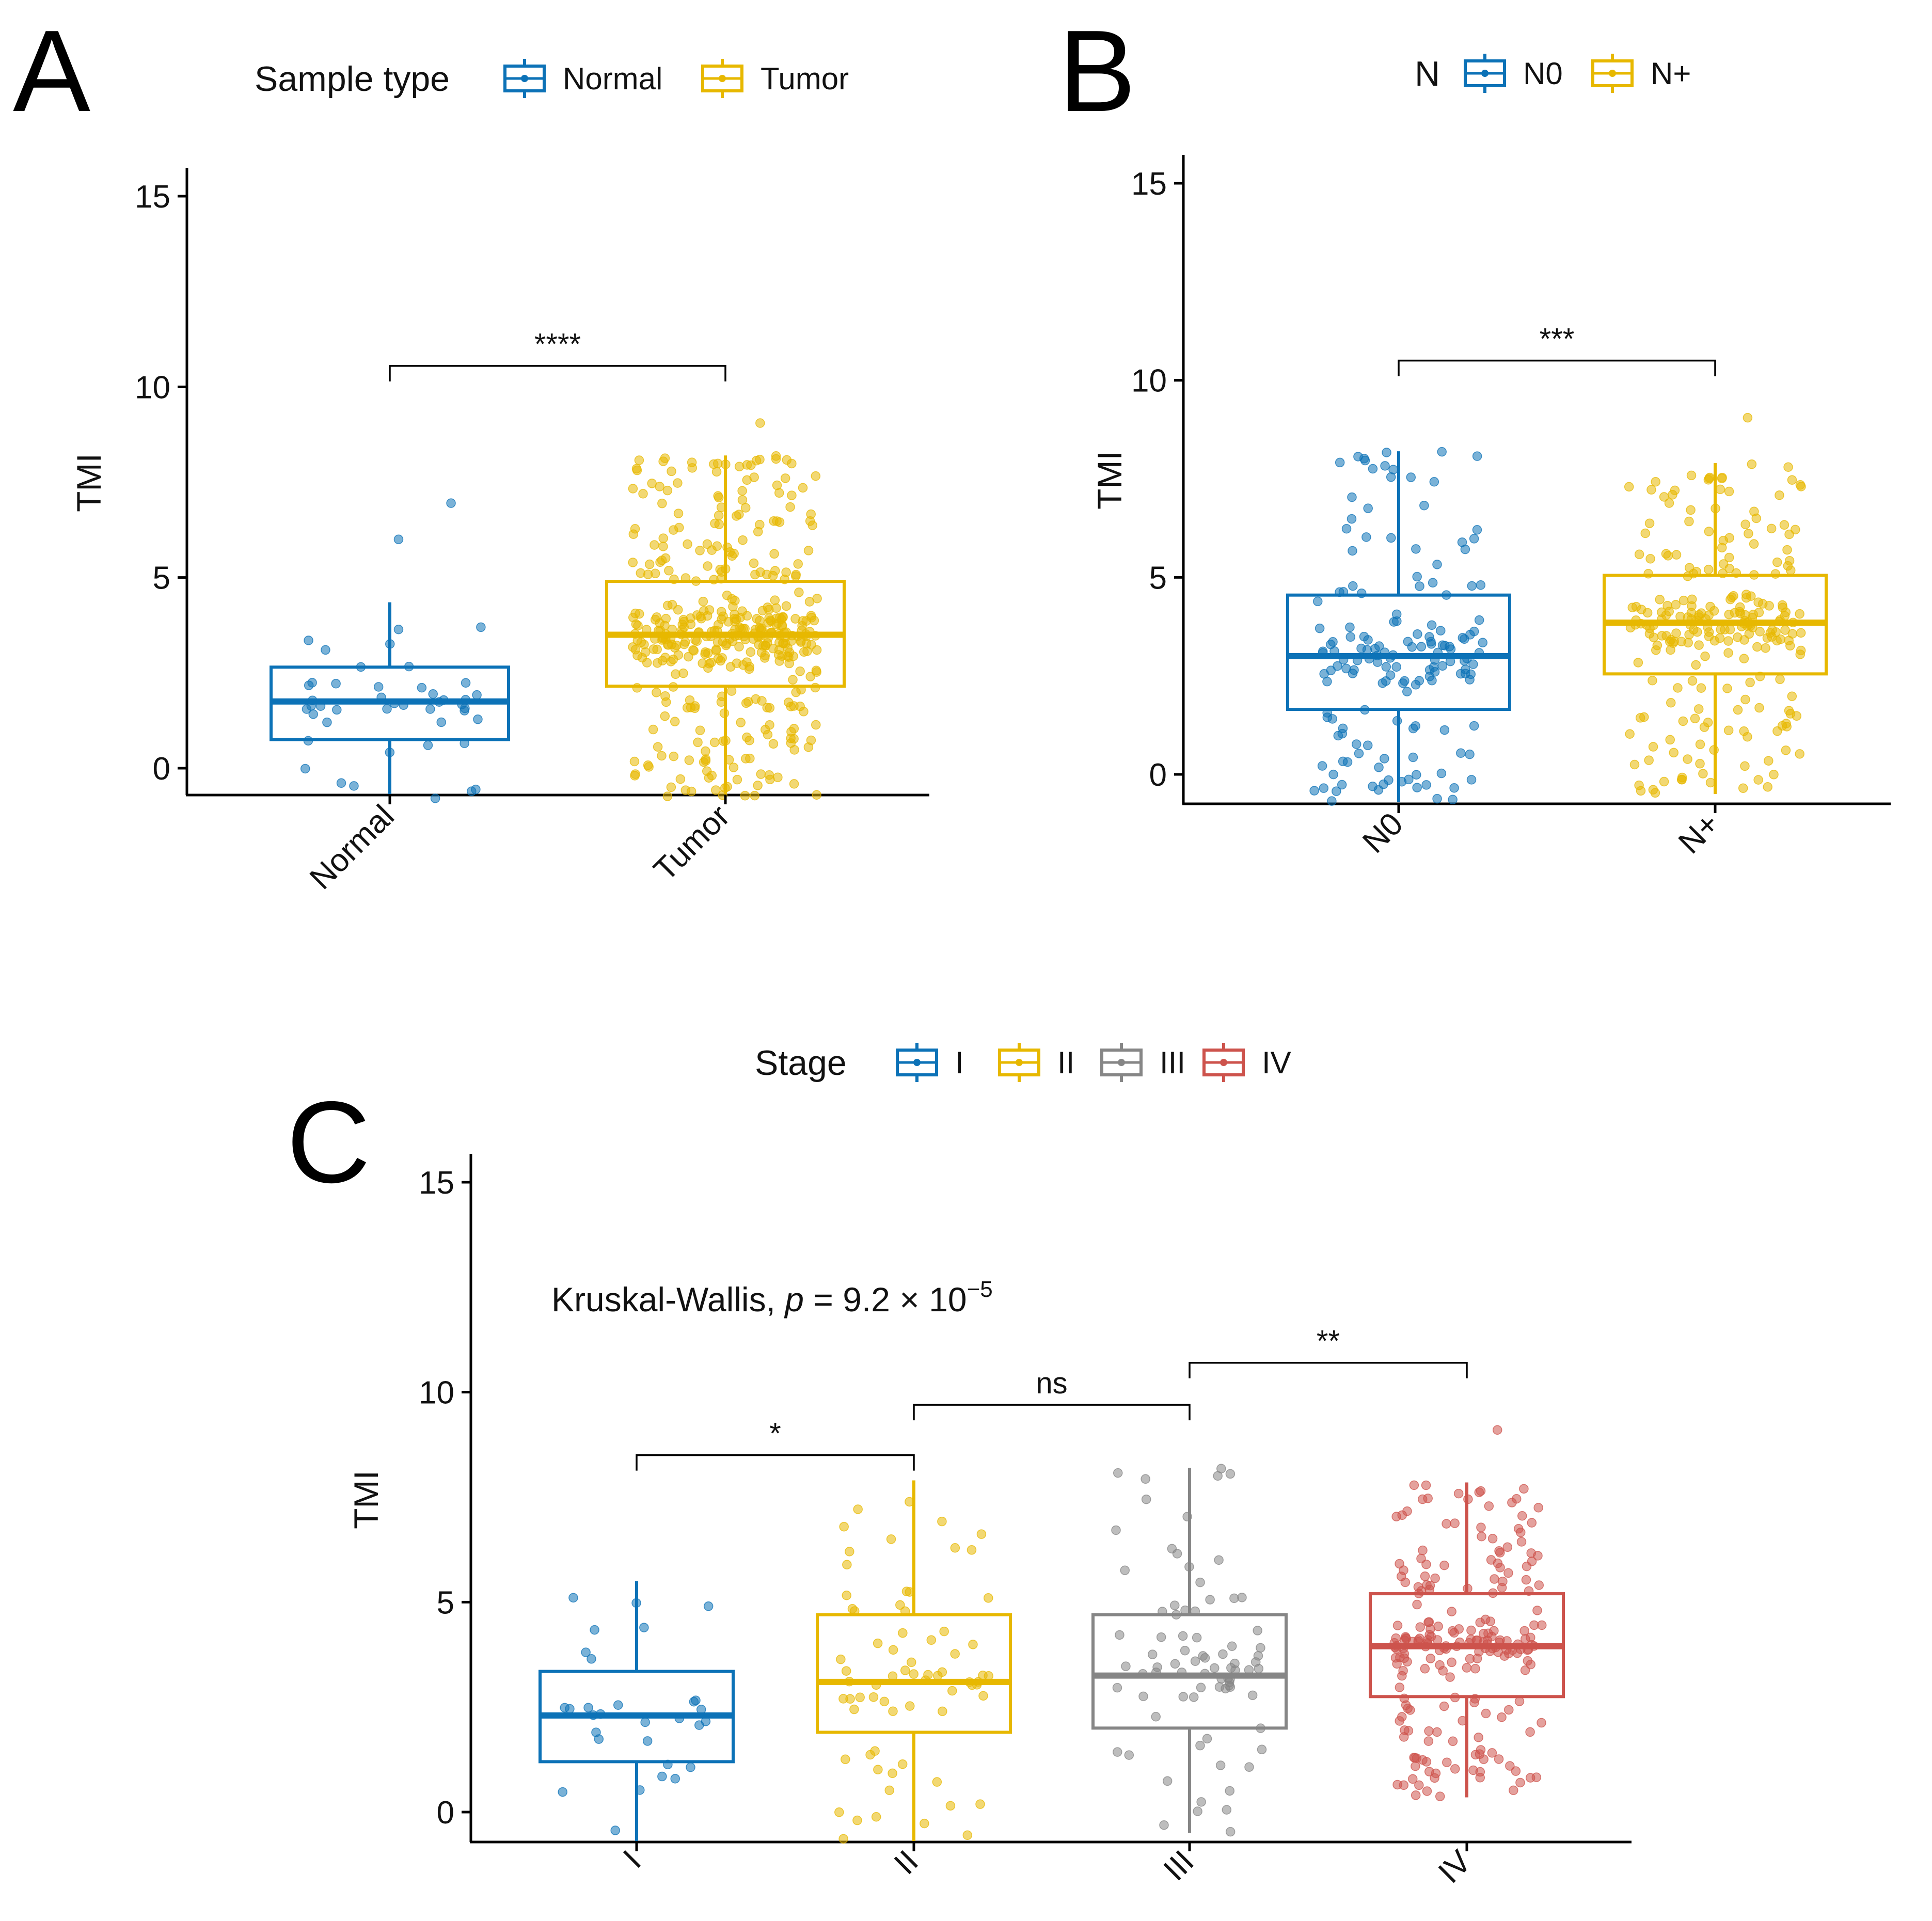 This screenshot has height=1921, width=1932. Describe the element at coordinates (801, 1063) in the screenshot. I see `legend-title: Stage` at that location.